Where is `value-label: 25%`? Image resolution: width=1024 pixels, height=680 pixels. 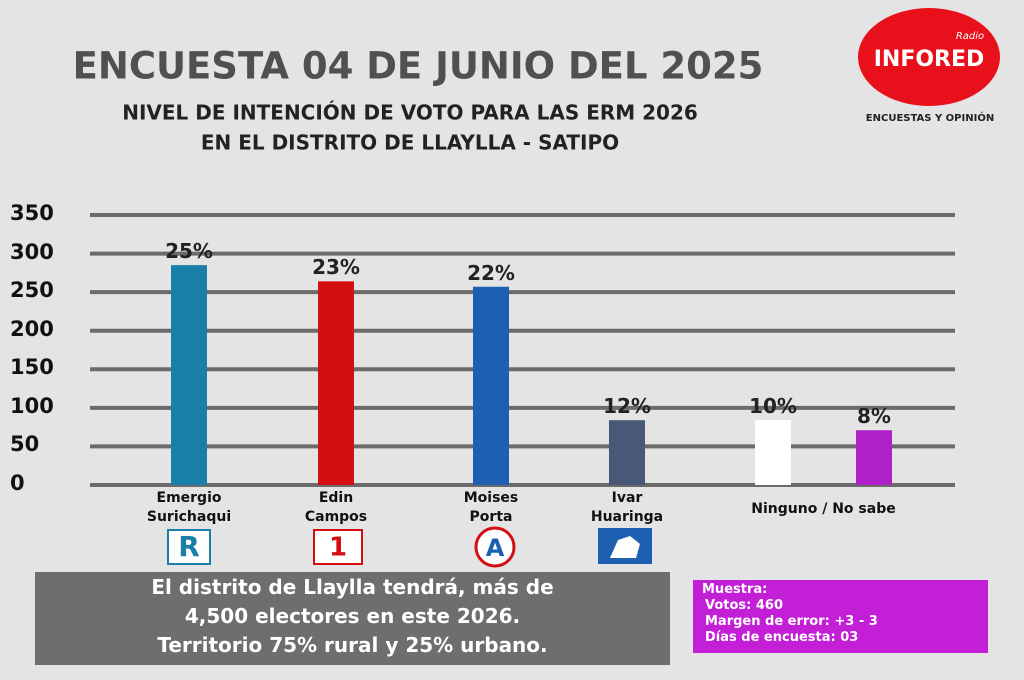
value-label: 25% is located at coordinates (189, 251).